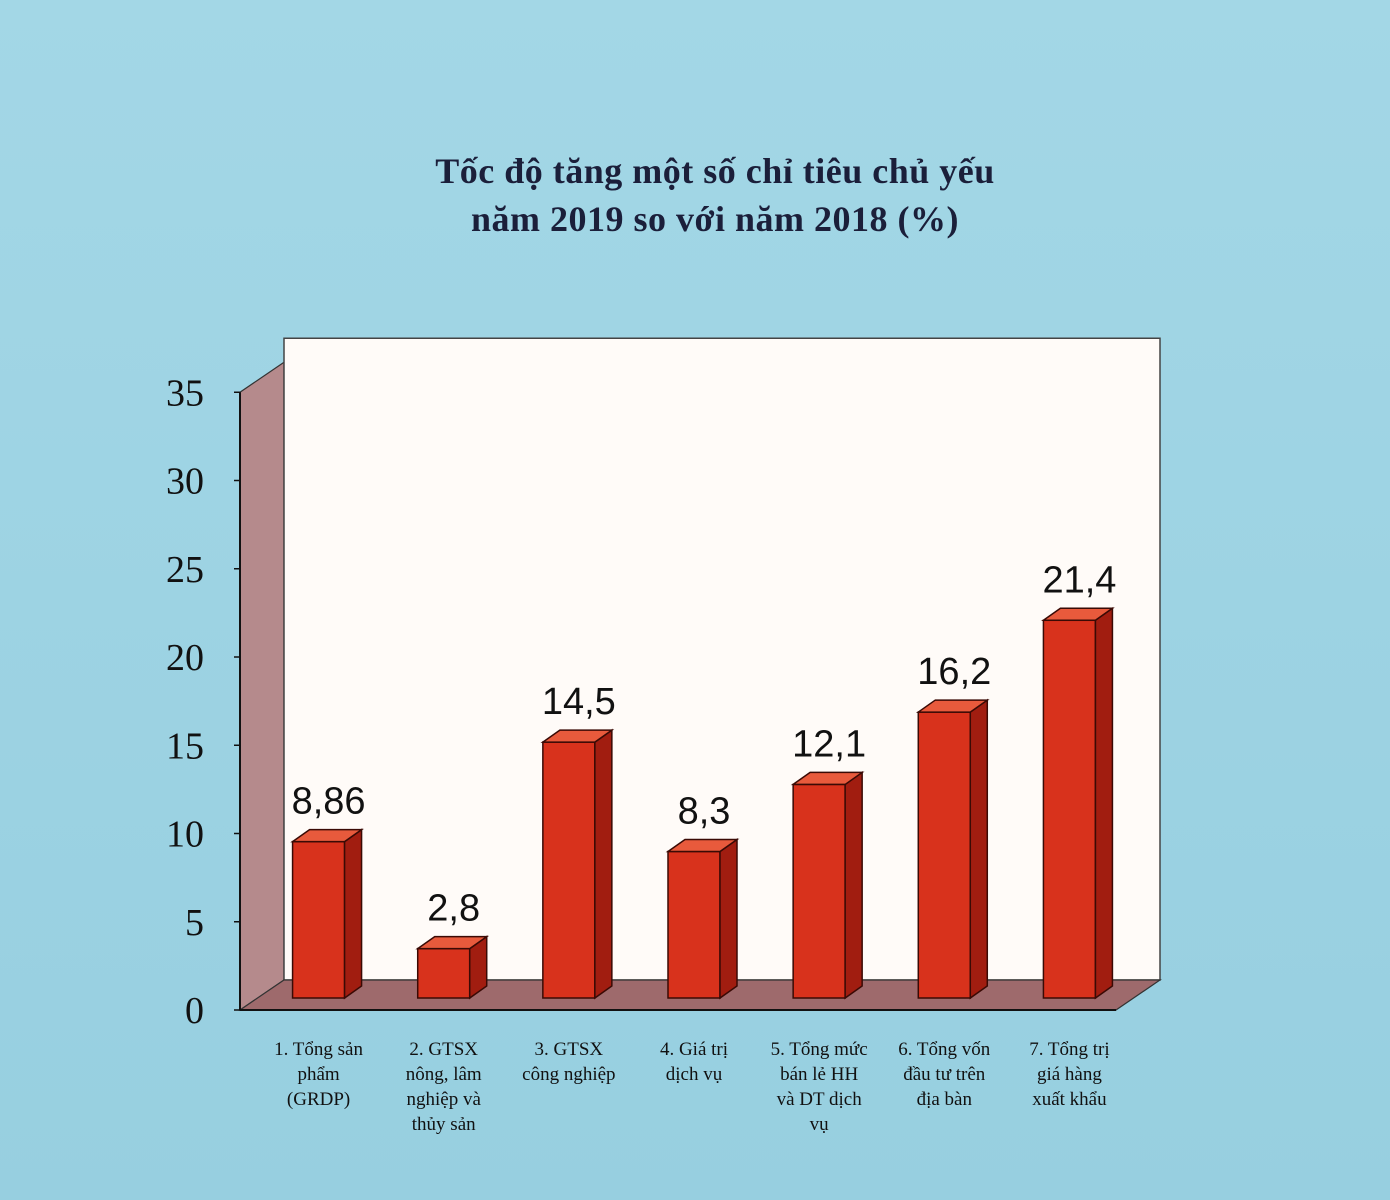  Describe the element at coordinates (443, 1099) in the screenshot. I see `x-tick-label-line: nghiệp và` at that location.